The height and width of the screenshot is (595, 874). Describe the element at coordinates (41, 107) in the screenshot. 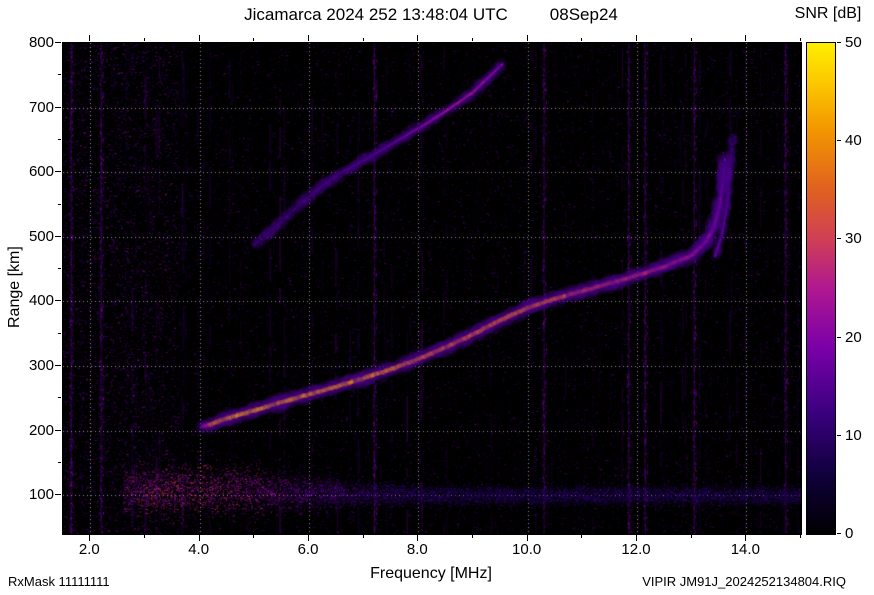

I see `y-tick-label: 700` at that location.